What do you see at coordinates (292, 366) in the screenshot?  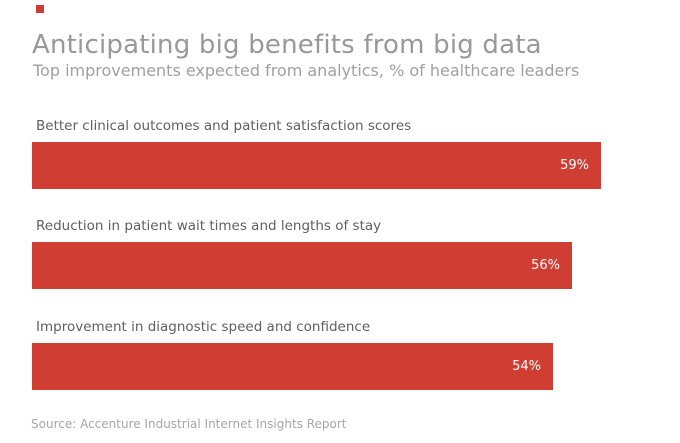 I see `bar: 54%` at bounding box center [292, 366].